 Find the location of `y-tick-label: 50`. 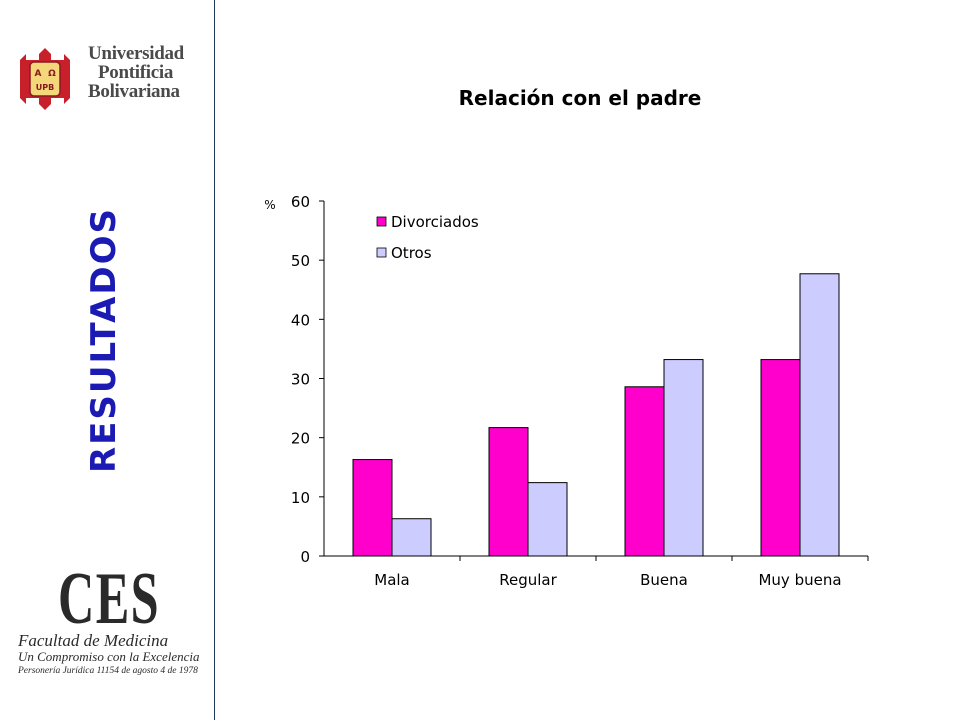

y-tick-label: 50 is located at coordinates (300, 261).